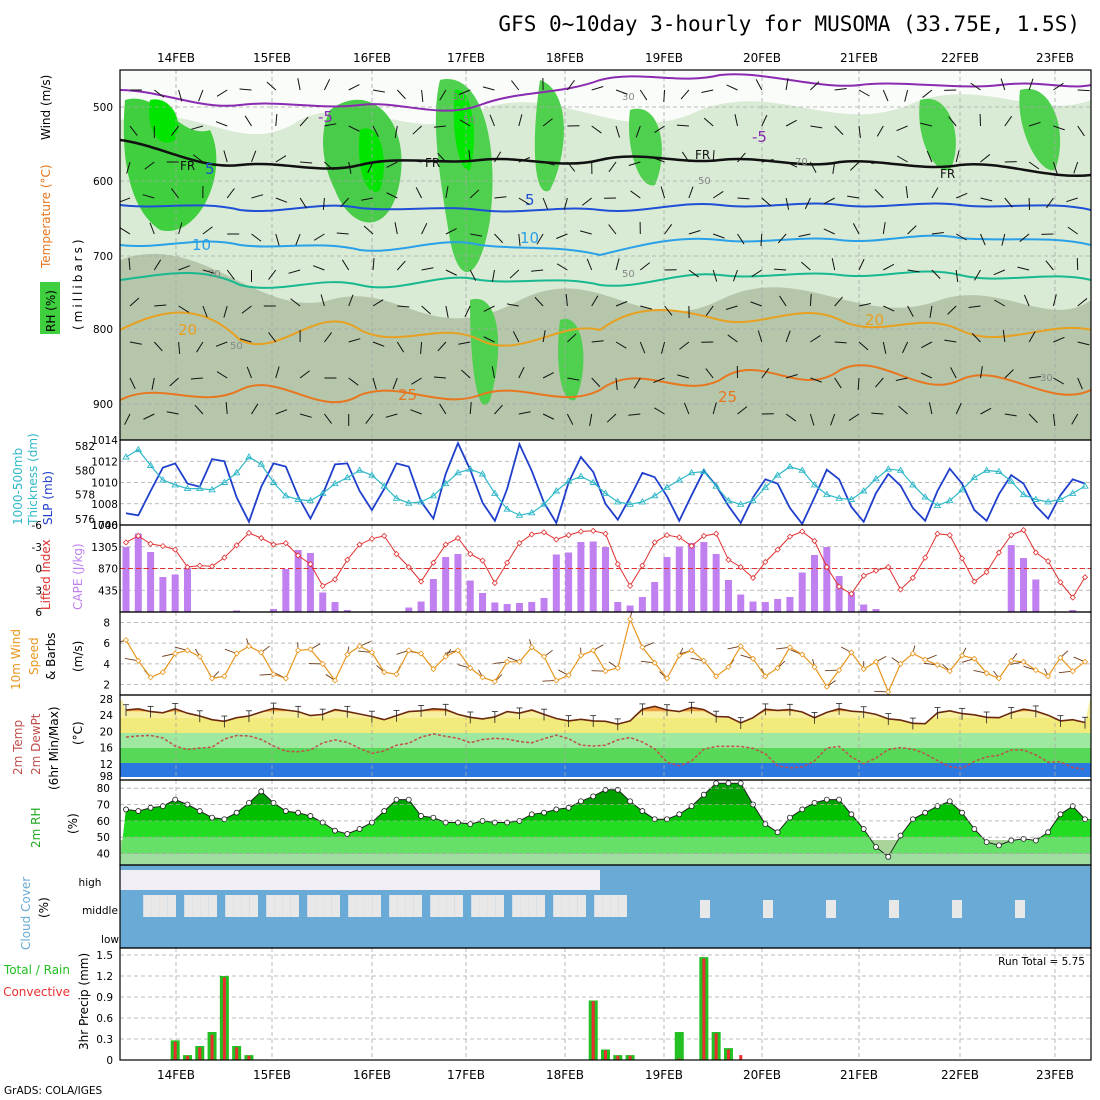 This screenshot has height=1100, width=1100. I want to click on axis-tick-label: 12, so click(106, 765).